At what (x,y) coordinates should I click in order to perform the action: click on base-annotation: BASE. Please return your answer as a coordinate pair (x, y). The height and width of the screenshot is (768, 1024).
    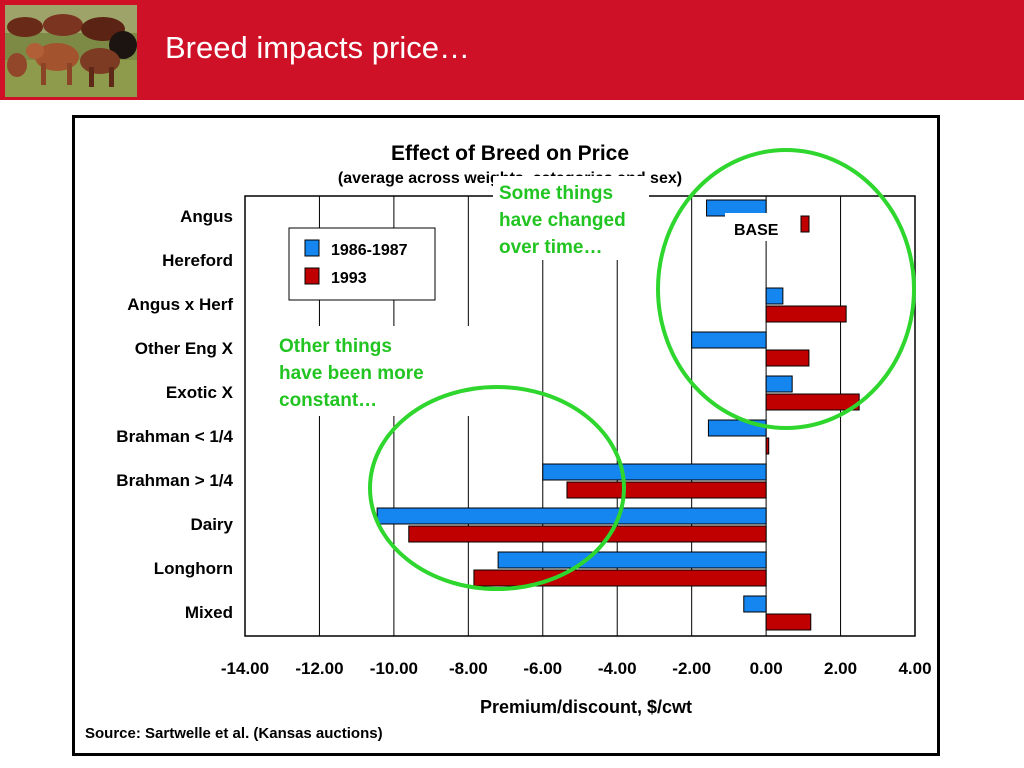
    Looking at the image, I should click on (767, 227).